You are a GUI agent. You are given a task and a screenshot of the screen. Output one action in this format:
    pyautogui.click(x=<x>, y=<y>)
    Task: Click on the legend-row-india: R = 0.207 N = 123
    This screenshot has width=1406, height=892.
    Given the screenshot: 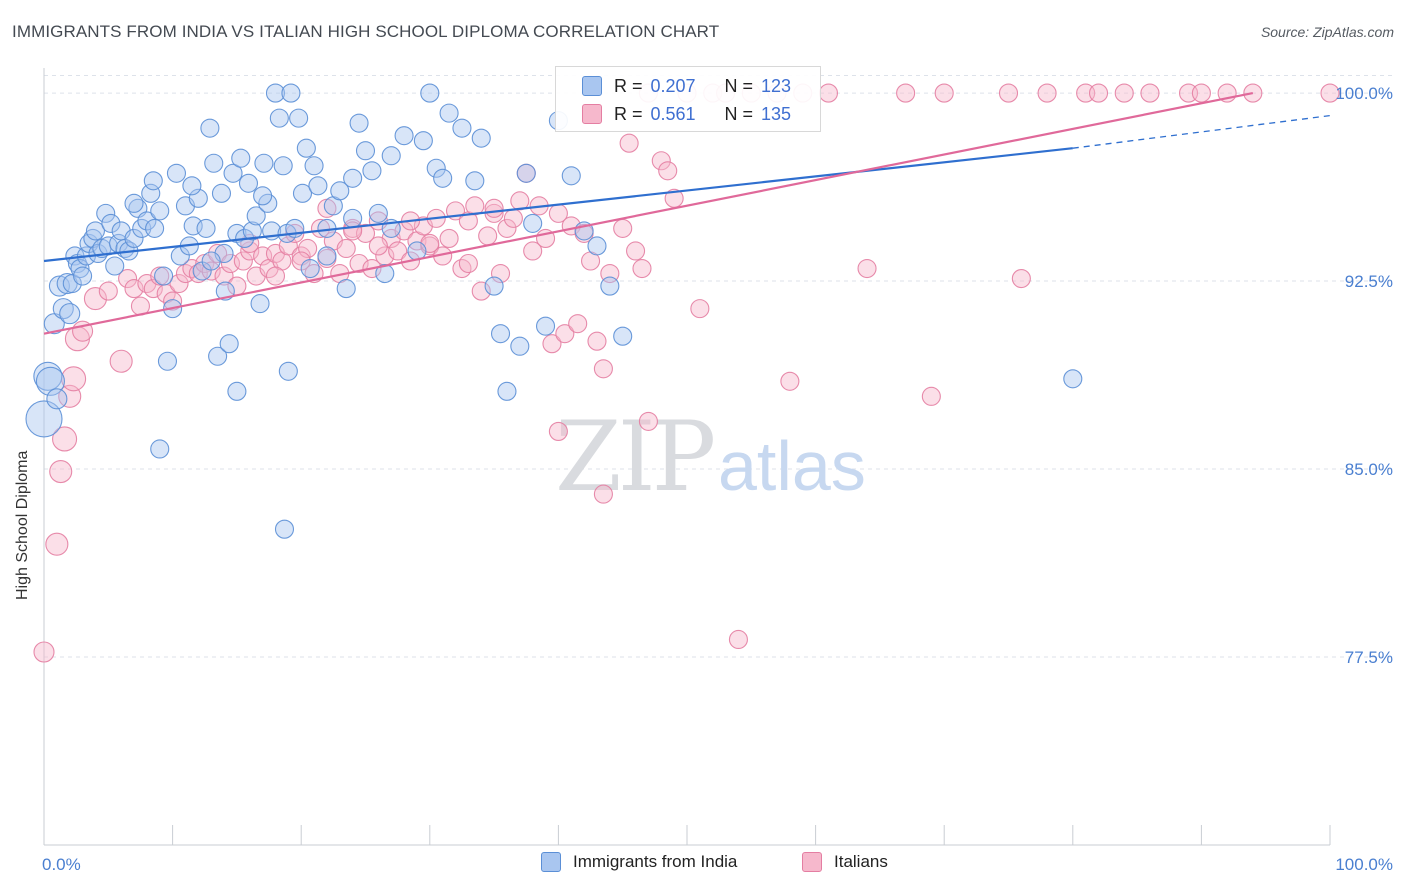 What is the action you would take?
    pyautogui.click(x=686, y=86)
    